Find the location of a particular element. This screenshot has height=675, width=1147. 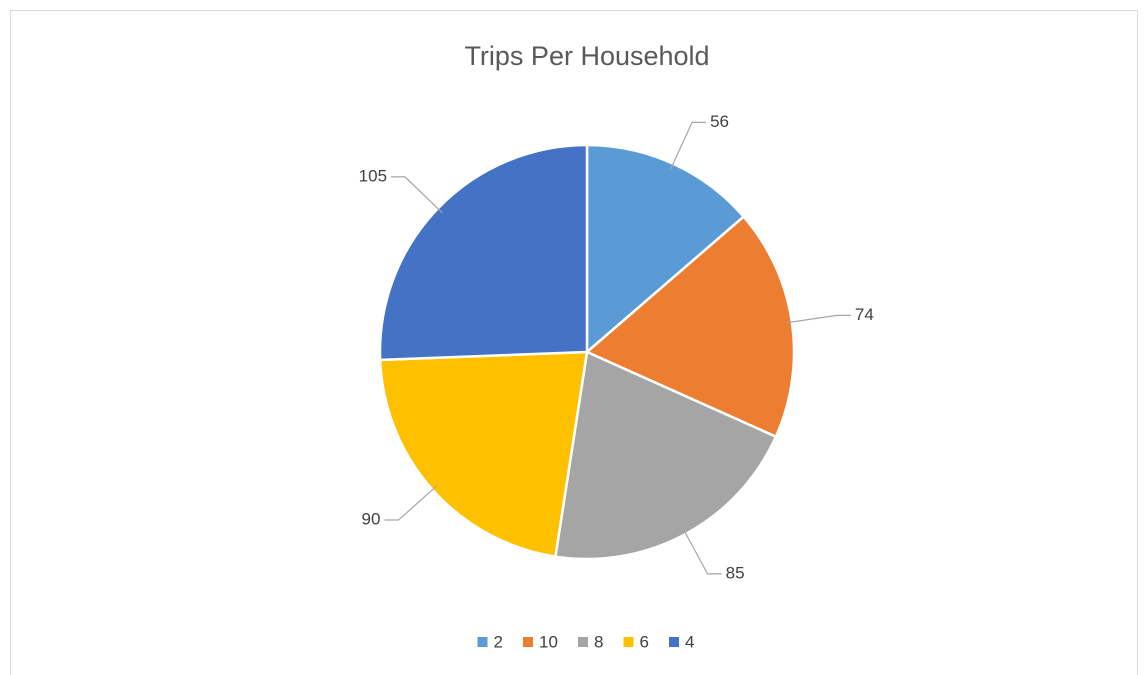

legend: 2 10 8 6 4 is located at coordinates (585, 641).